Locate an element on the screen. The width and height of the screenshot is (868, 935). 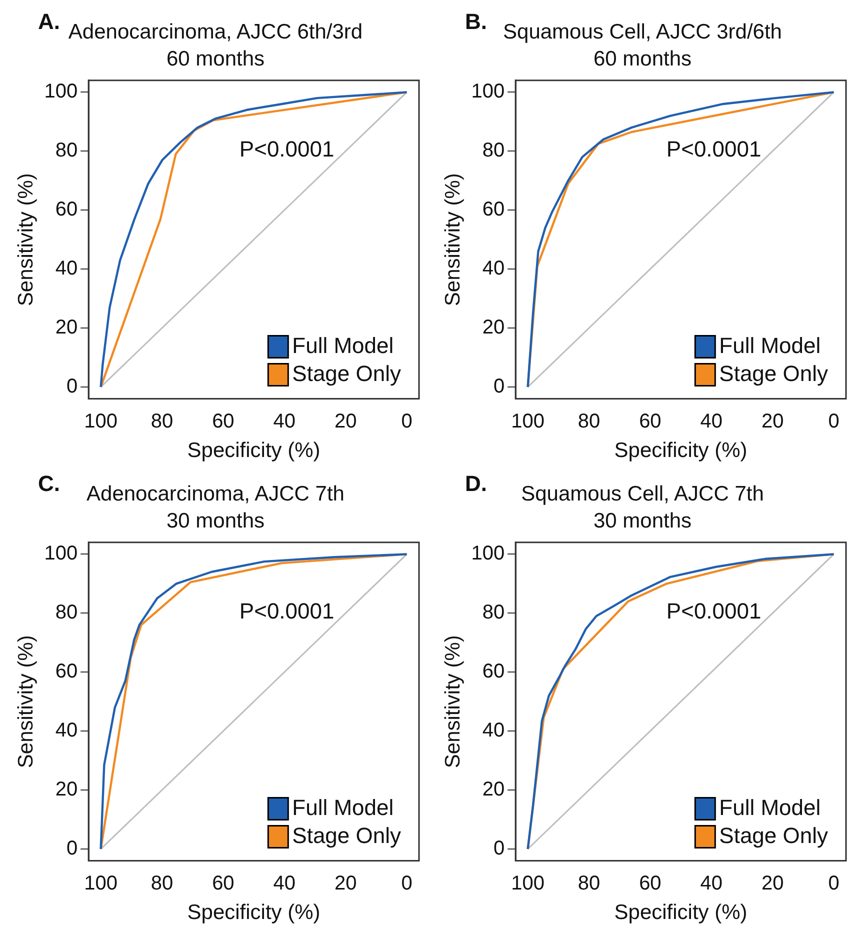
text: C. is located at coordinates (49, 483).